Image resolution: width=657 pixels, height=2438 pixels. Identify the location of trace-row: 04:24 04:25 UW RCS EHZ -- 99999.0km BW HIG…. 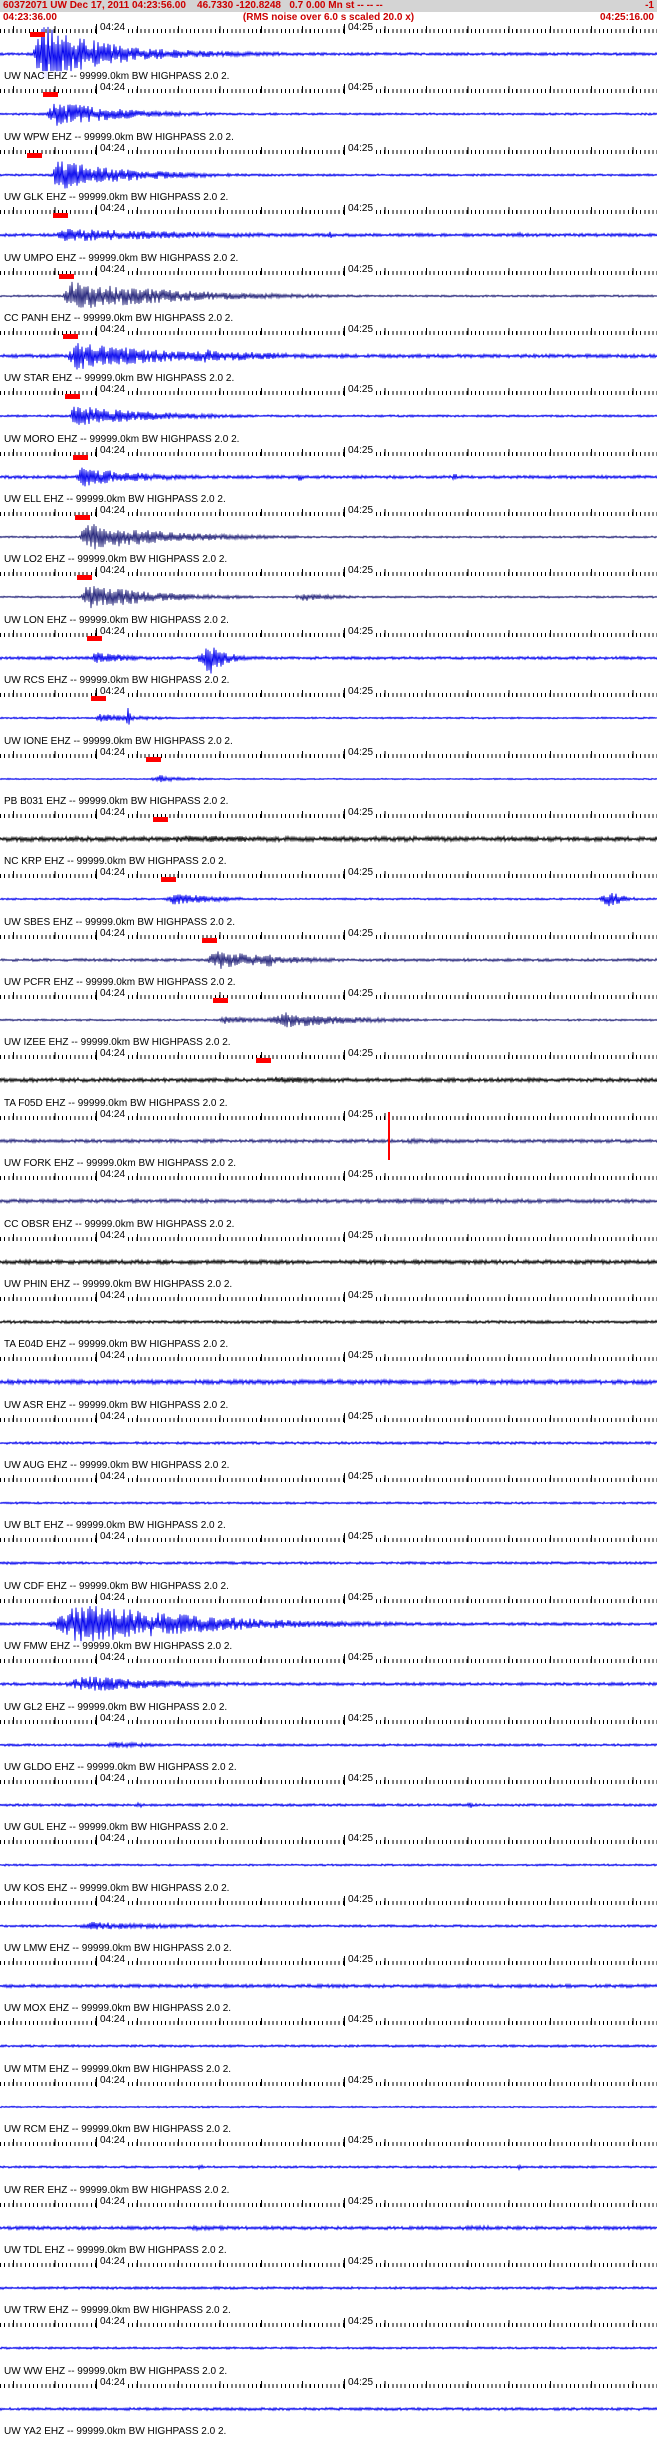
(328, 657).